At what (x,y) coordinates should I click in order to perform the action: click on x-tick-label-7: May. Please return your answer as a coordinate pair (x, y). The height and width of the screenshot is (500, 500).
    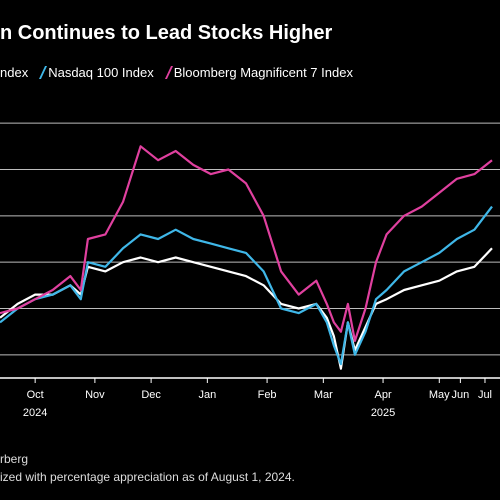
    Looking at the image, I should click on (439, 395).